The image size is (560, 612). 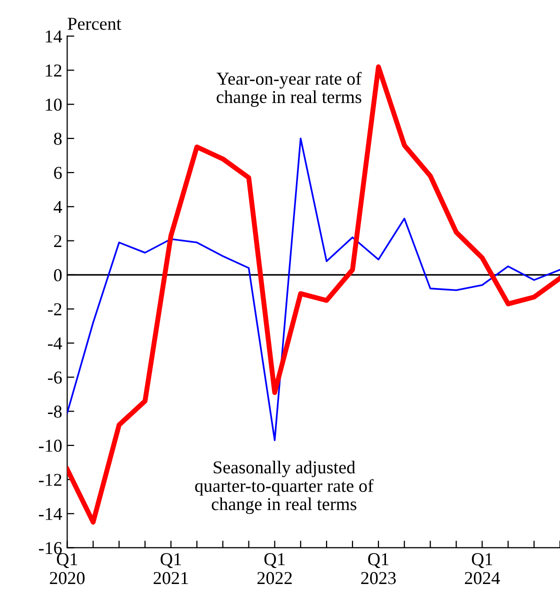 I want to click on y-tick-label: -8, so click(x=55, y=412).